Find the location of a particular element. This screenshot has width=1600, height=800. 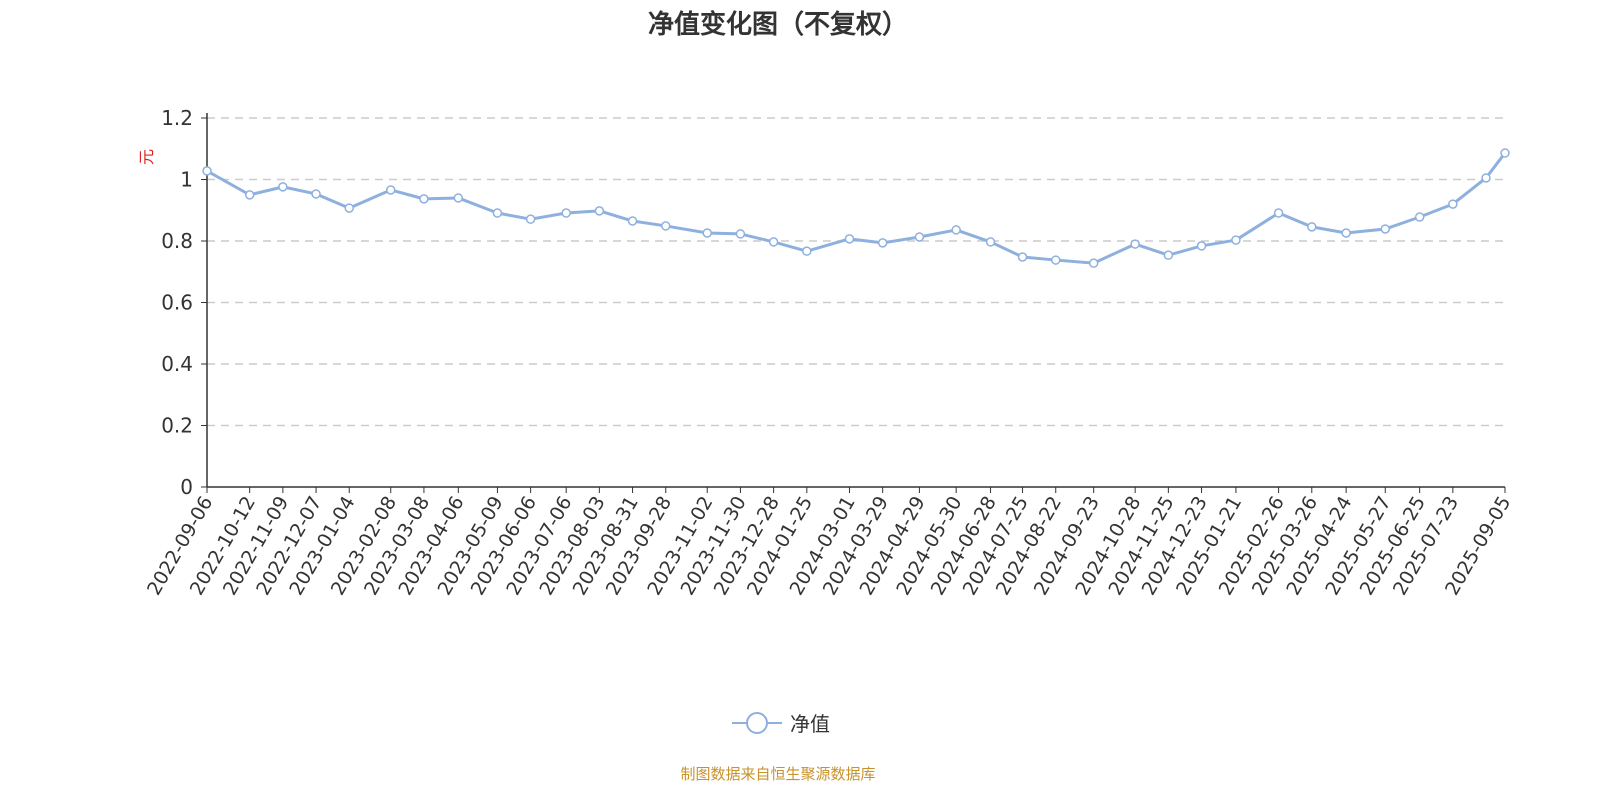

y-axis-label: 元 is located at coordinates (146, 157).